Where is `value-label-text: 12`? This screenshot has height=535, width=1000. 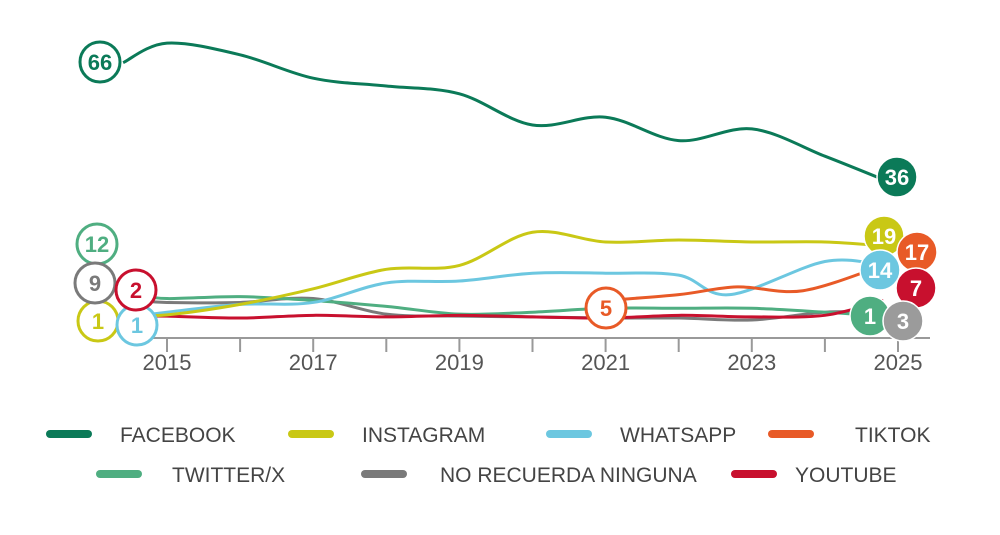 value-label-text: 12 is located at coordinates (97, 244).